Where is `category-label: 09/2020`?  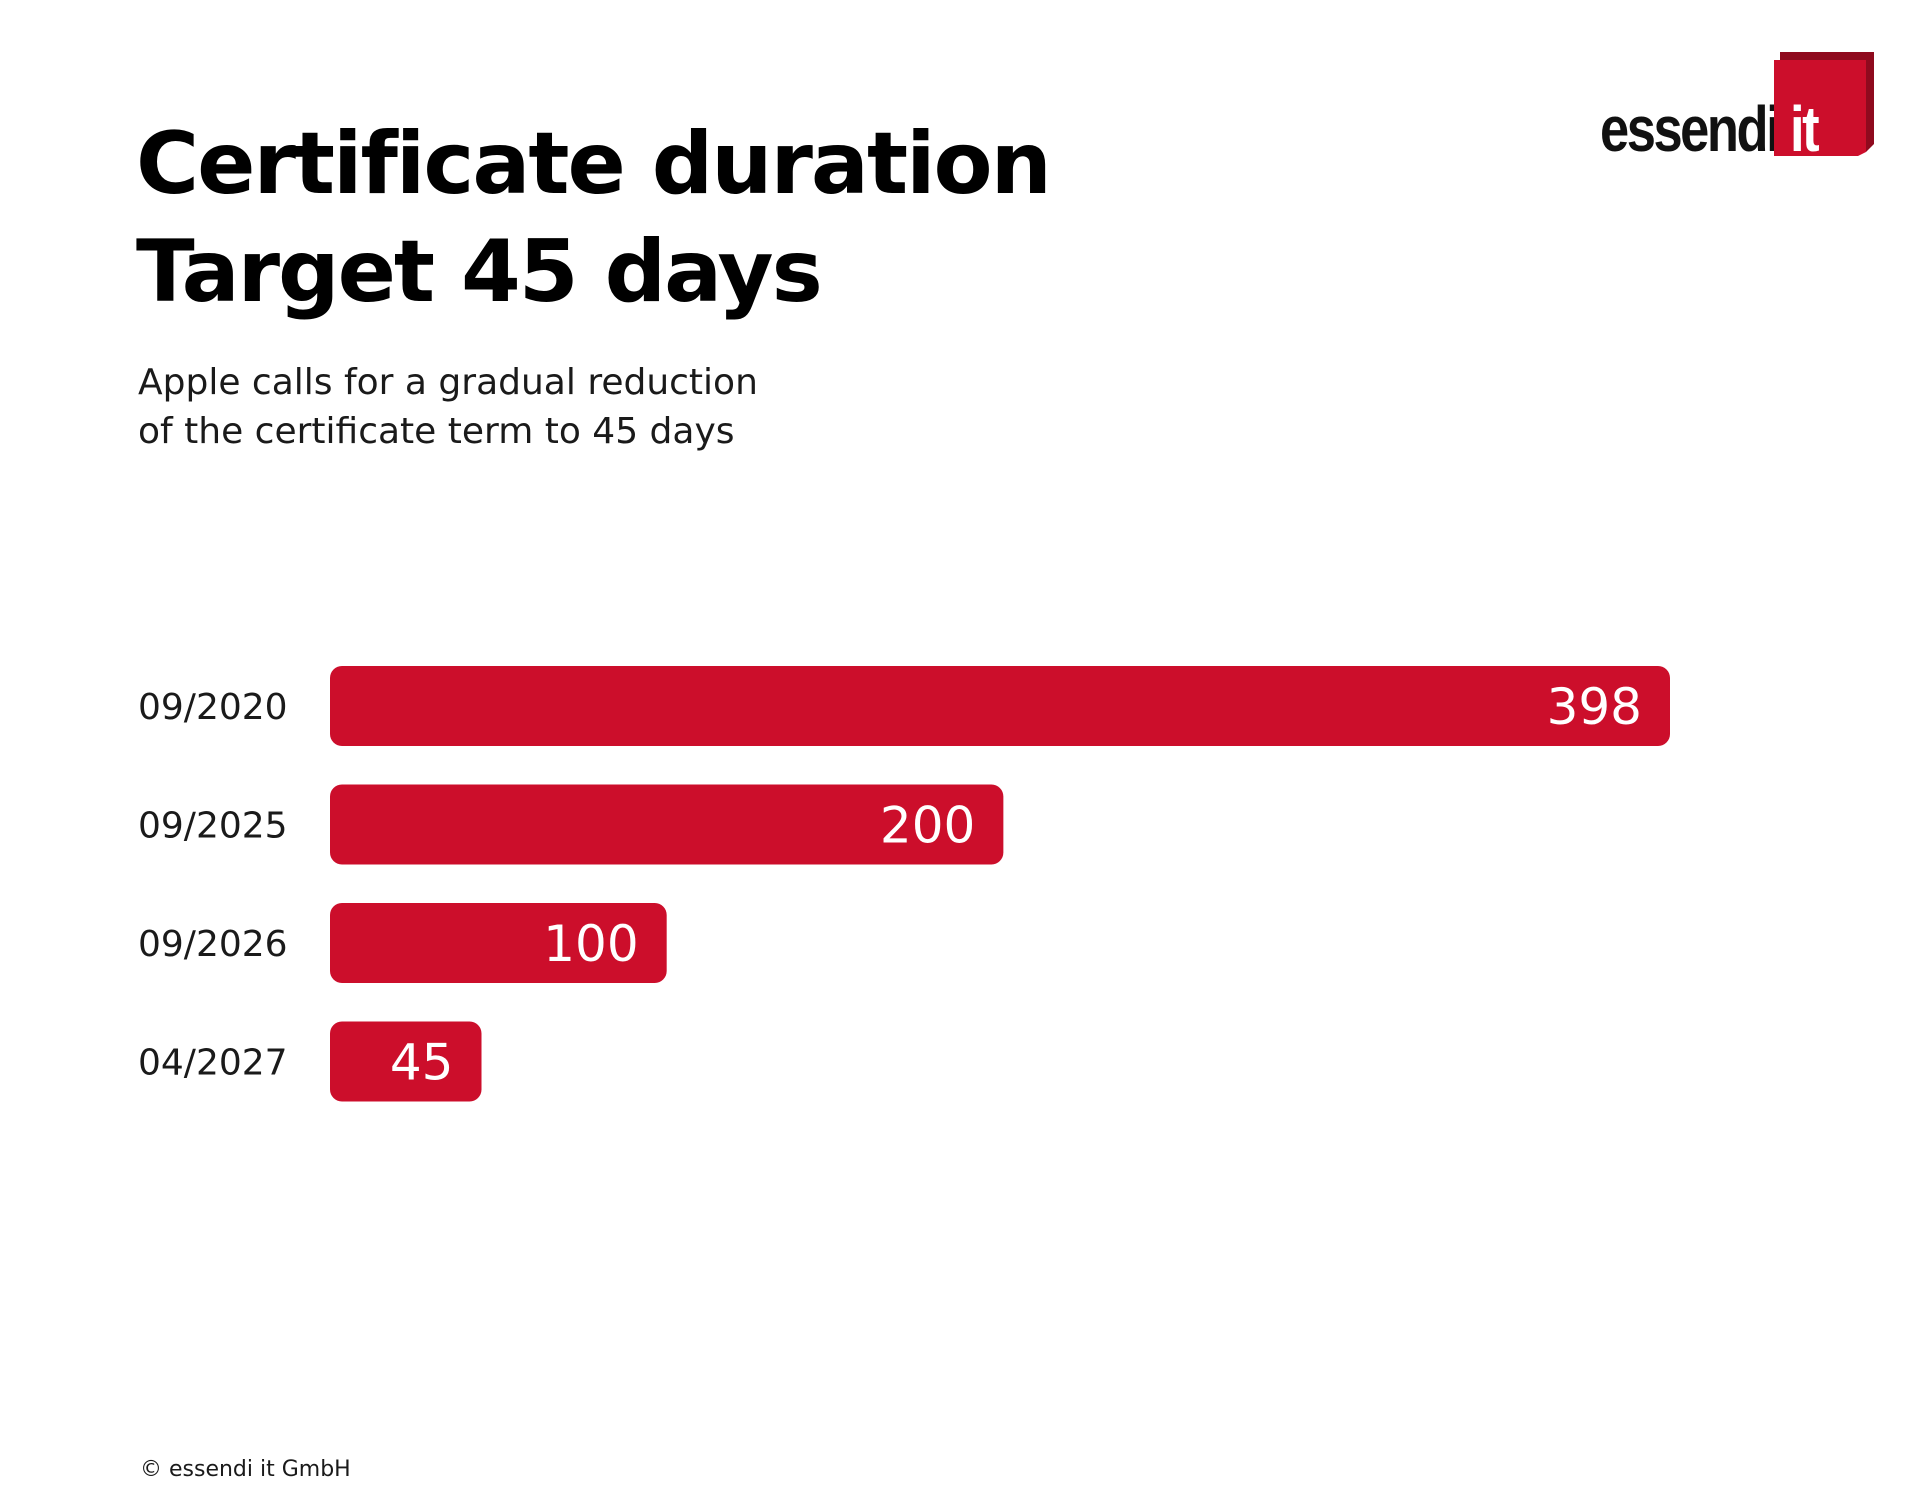
category-label: 09/2020 is located at coordinates (213, 707).